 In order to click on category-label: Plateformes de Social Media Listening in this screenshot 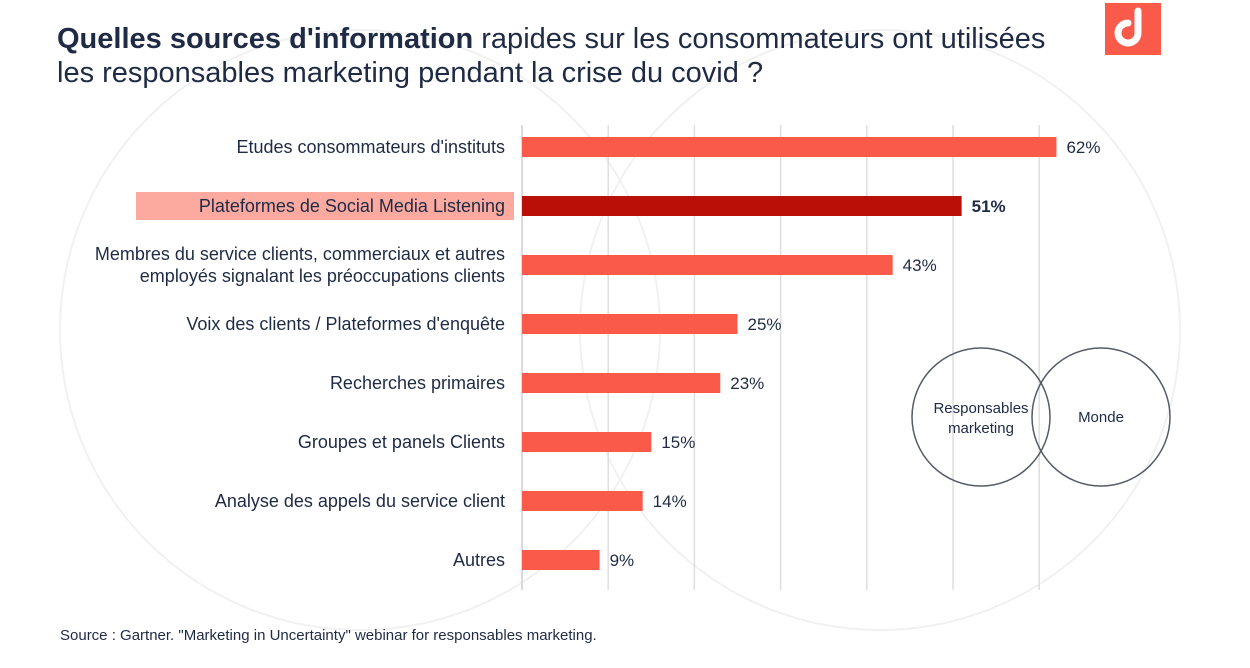, I will do `click(352, 206)`.